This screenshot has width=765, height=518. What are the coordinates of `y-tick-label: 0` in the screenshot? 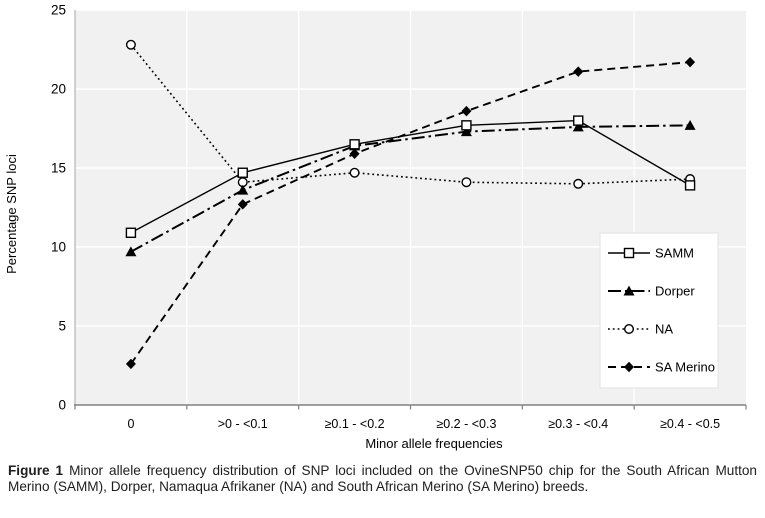 It's located at (62, 405).